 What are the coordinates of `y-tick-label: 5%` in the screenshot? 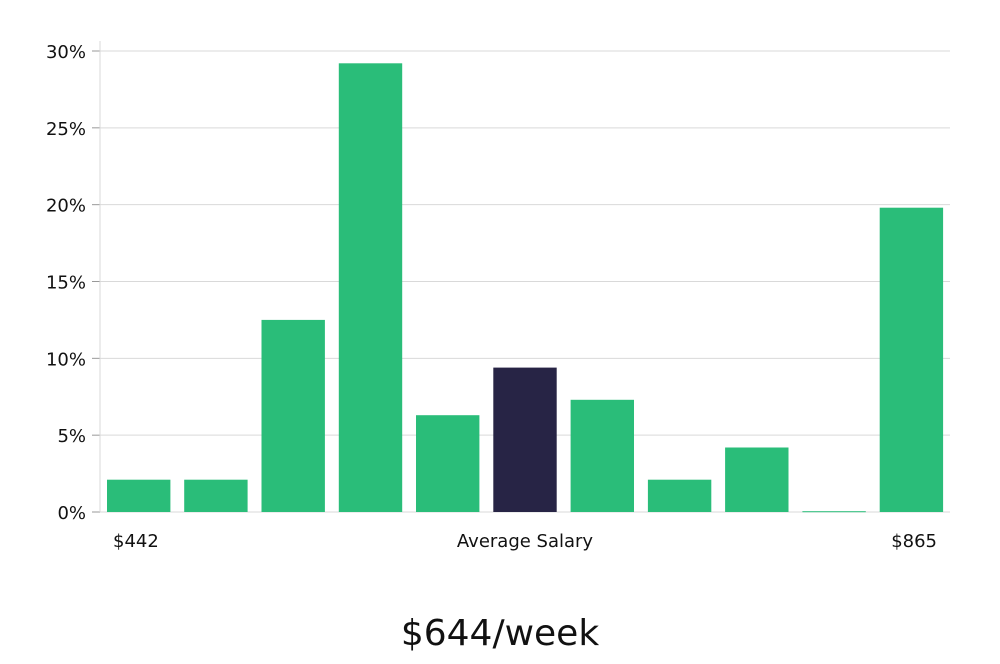 It's located at (71, 436).